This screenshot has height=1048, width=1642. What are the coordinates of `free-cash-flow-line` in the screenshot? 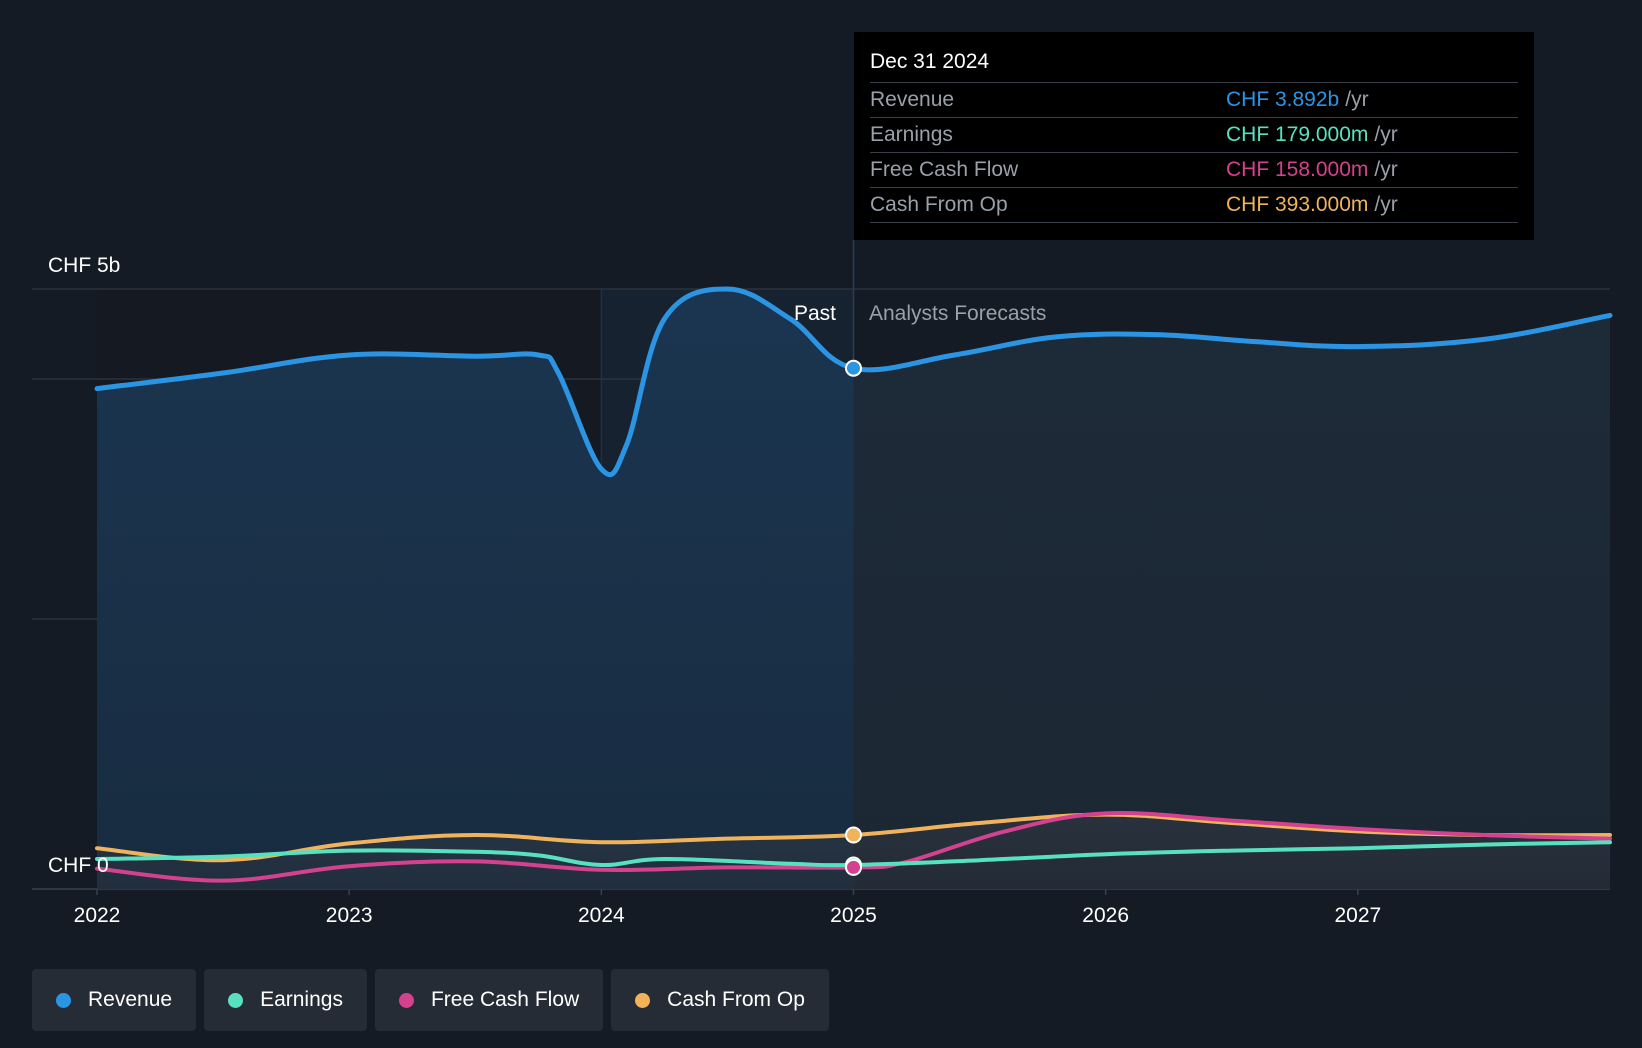 It's located at (853, 847).